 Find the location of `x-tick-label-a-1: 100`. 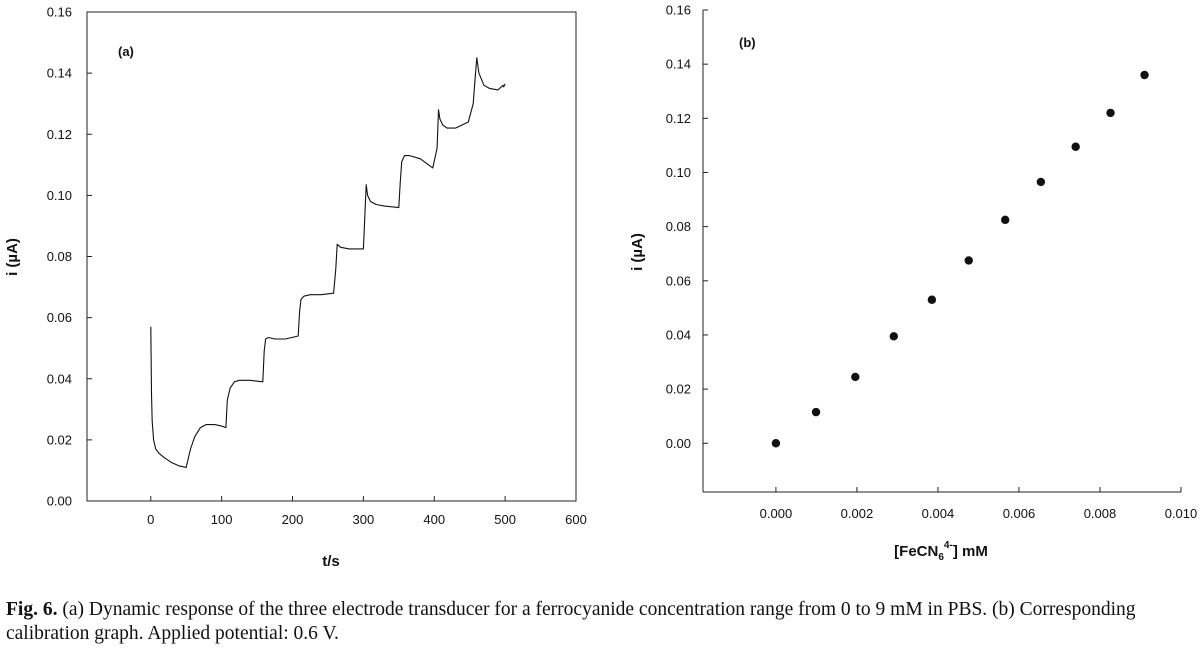

x-tick-label-a-1: 100 is located at coordinates (222, 519).